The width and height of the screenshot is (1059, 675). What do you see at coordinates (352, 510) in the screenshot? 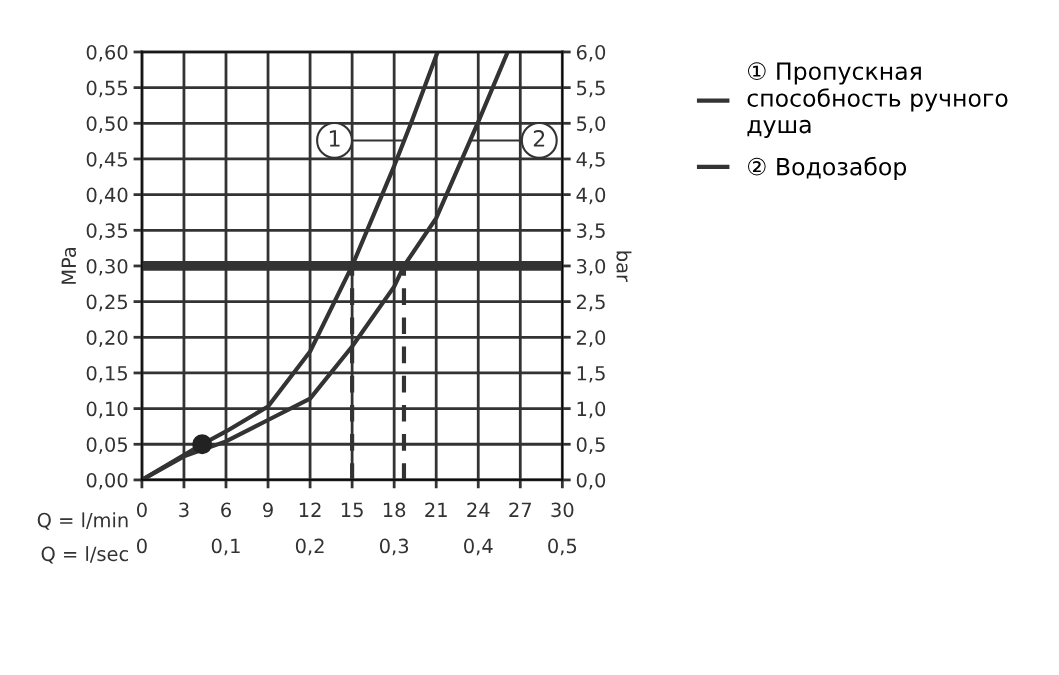
I see `x-tick-label: 15` at bounding box center [352, 510].